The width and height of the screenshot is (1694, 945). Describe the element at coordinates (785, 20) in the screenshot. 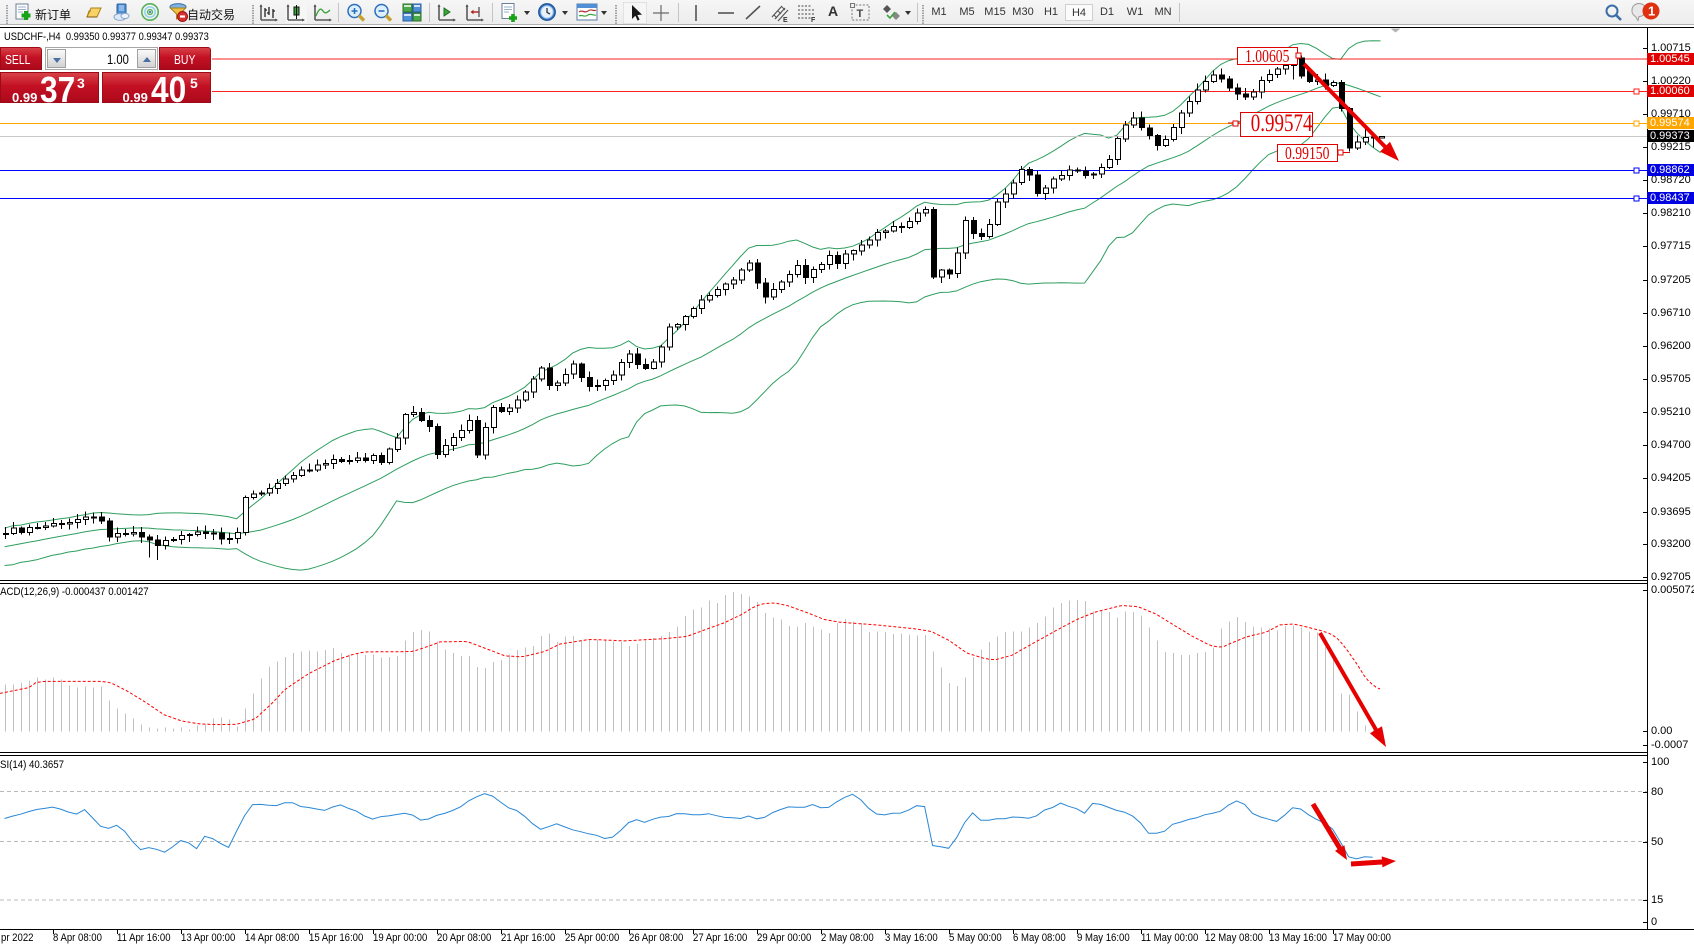

I see `svg-text: E` at that location.